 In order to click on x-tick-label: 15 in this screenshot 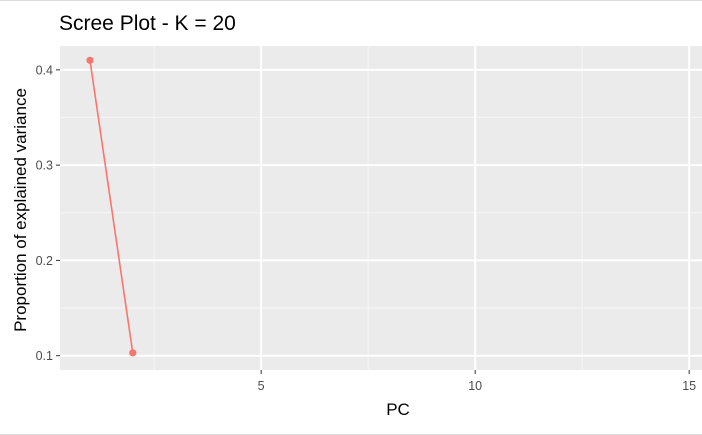, I will do `click(689, 386)`.